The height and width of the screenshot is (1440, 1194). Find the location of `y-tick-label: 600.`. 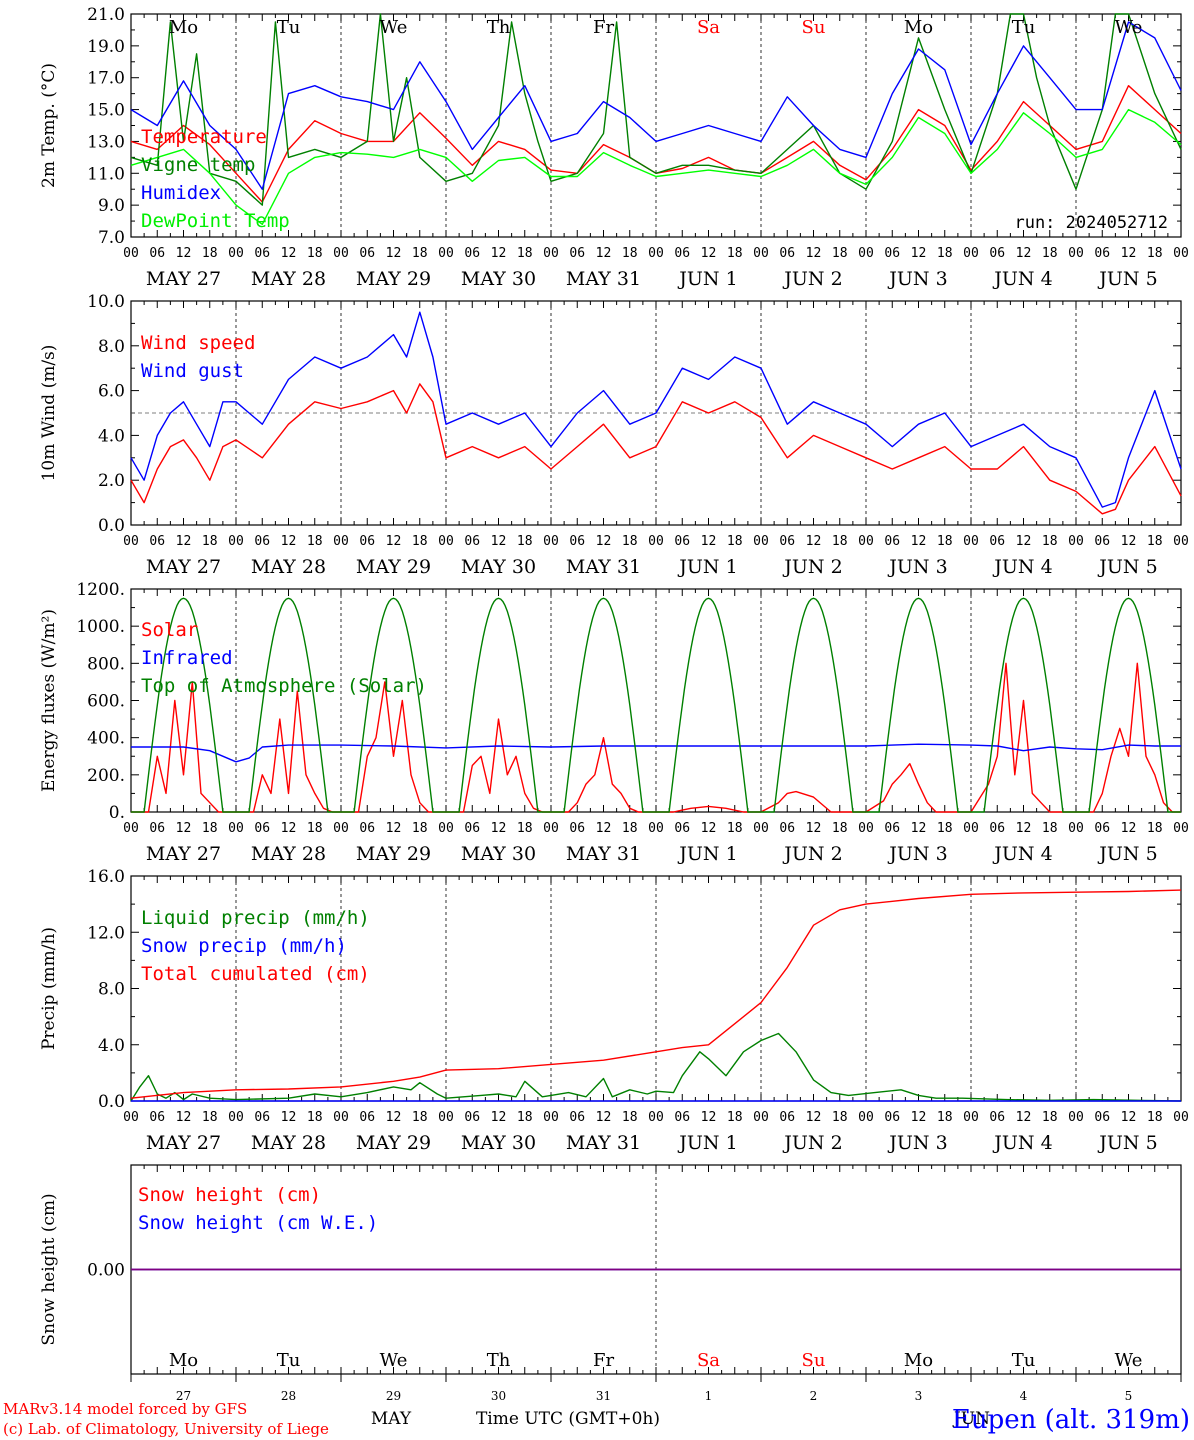

y-tick-label: 600. is located at coordinates (106, 702).